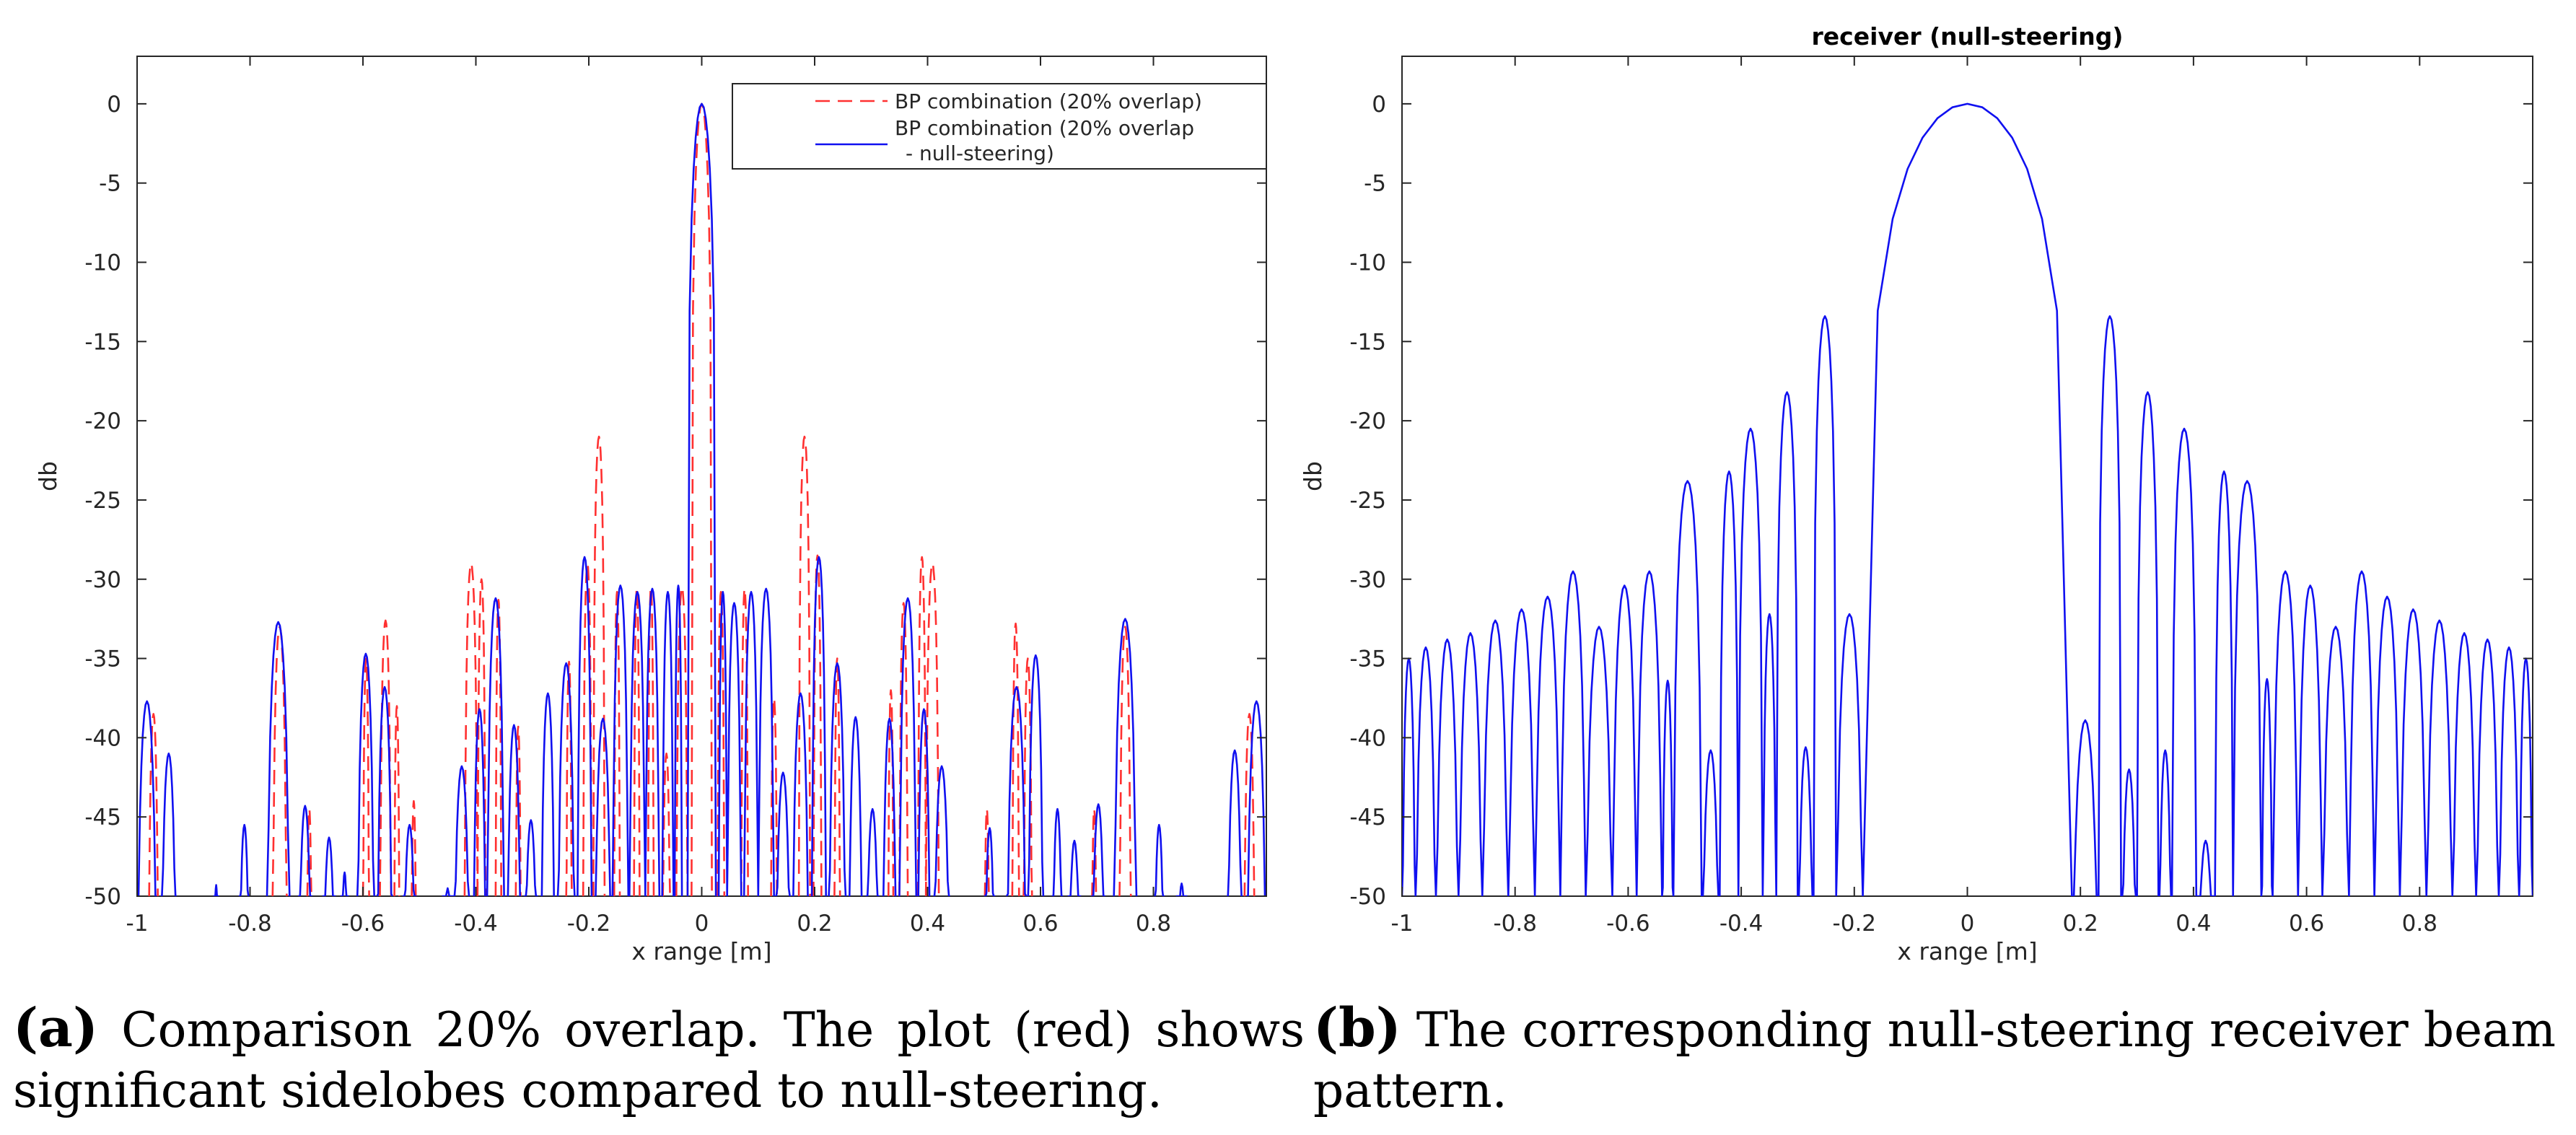 This screenshot has width=2576, height=1135. Describe the element at coordinates (1367, 659) in the screenshot. I see `y-tick-label-b-7: -35` at that location.